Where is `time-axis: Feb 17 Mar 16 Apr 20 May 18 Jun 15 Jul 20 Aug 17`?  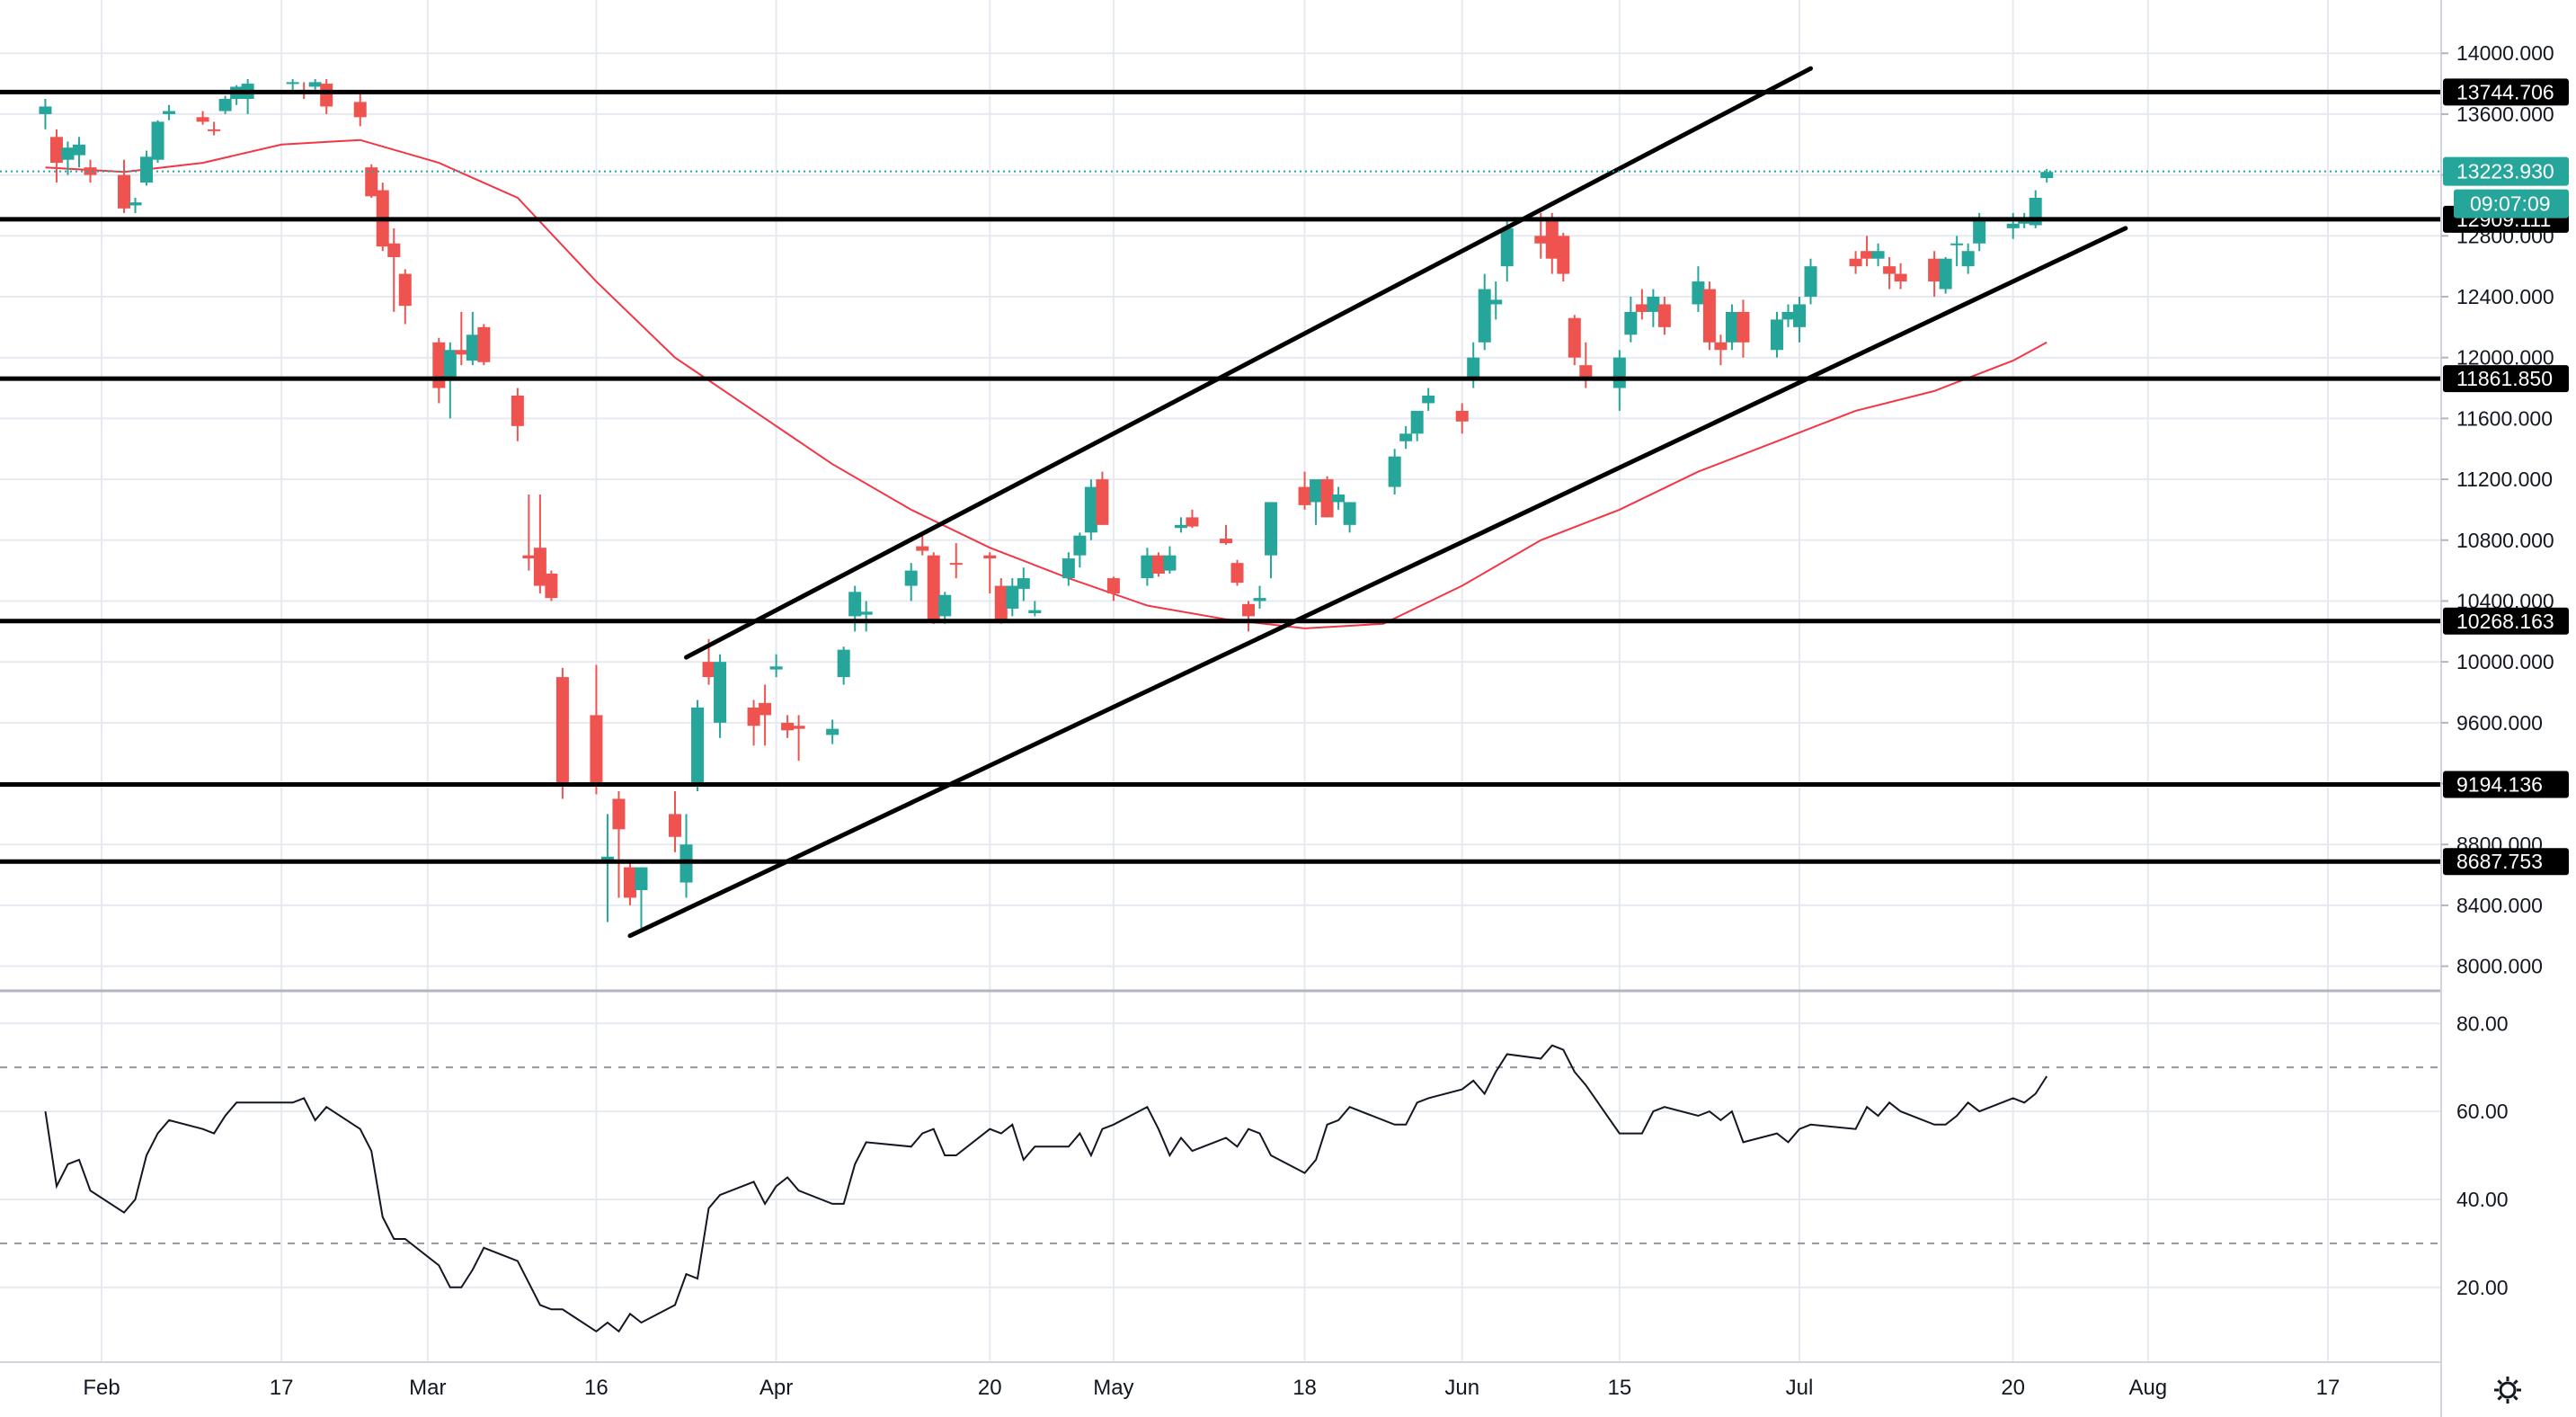 time-axis: Feb 17 Mar 16 Apr 20 May 18 Jun 15 Jul 20 Aug 17 is located at coordinates (1220, 1380).